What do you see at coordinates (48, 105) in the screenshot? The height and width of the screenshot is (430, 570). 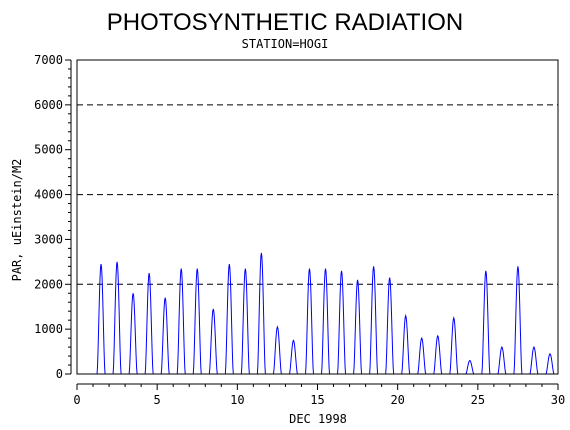 I see `y-tick-label: 6000` at bounding box center [48, 105].